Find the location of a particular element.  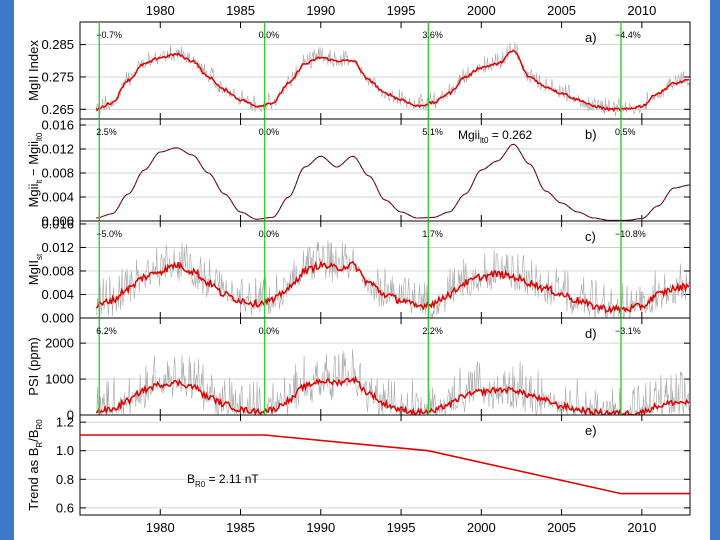

panel-e-ytick-label: 0.6 is located at coordinates (65, 507).